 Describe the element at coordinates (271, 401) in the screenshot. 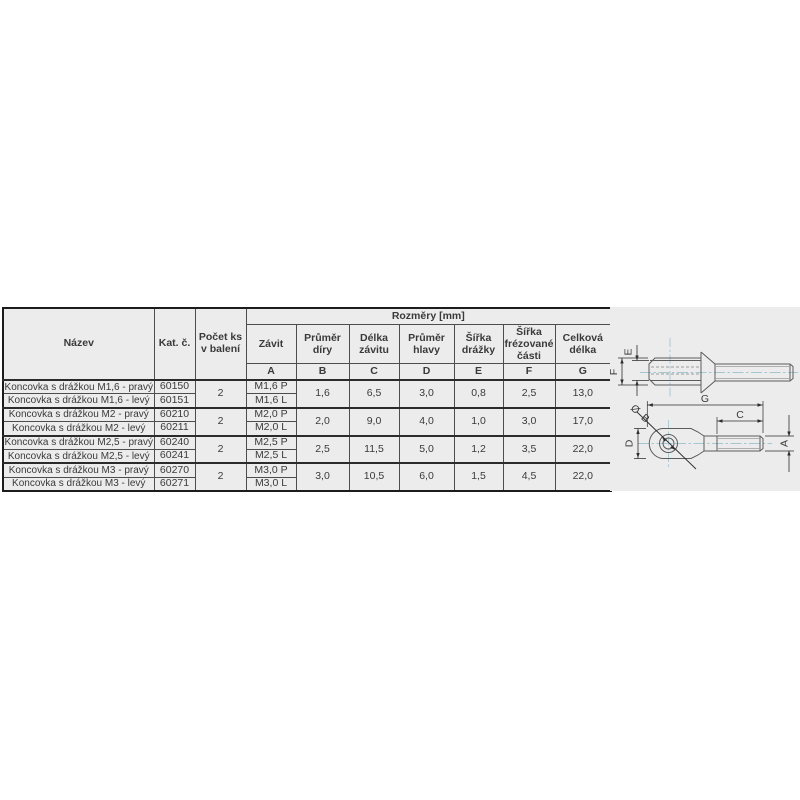

I see `cell-zavit: M1,6 L` at that location.